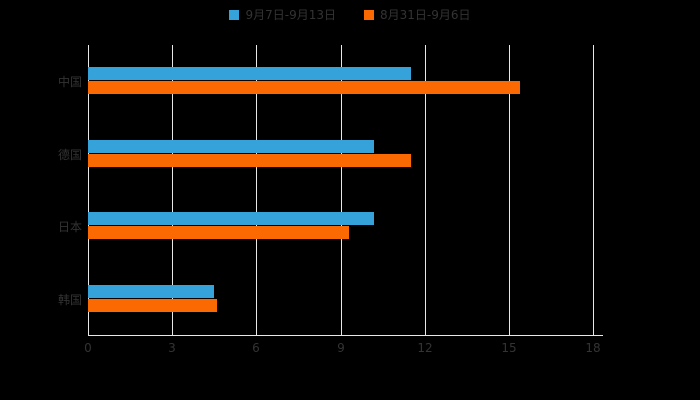 The width and height of the screenshot is (700, 400). I want to click on x-tick-label: 9, so click(341, 348).